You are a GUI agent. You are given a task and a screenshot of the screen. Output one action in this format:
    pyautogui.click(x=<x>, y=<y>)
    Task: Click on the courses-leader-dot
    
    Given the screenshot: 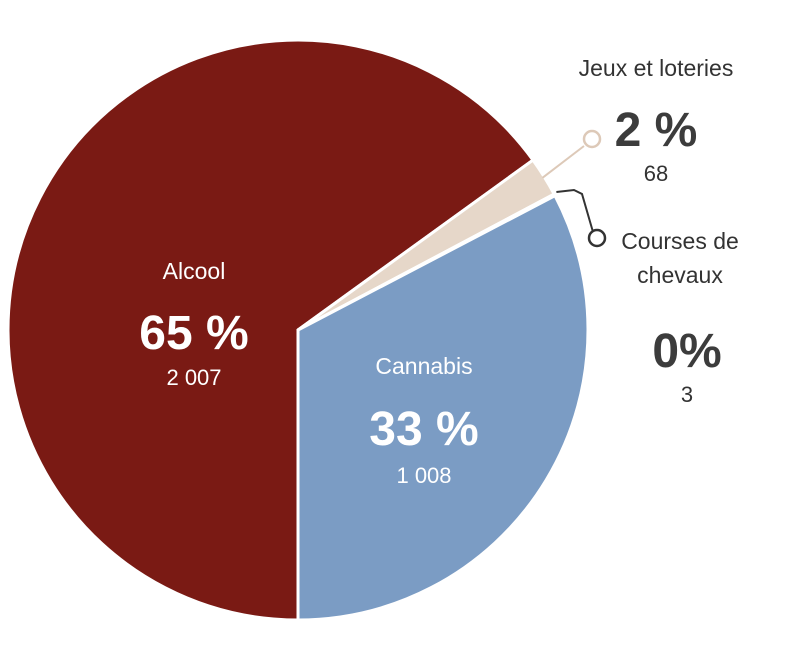 What is the action you would take?
    pyautogui.click(x=597, y=238)
    